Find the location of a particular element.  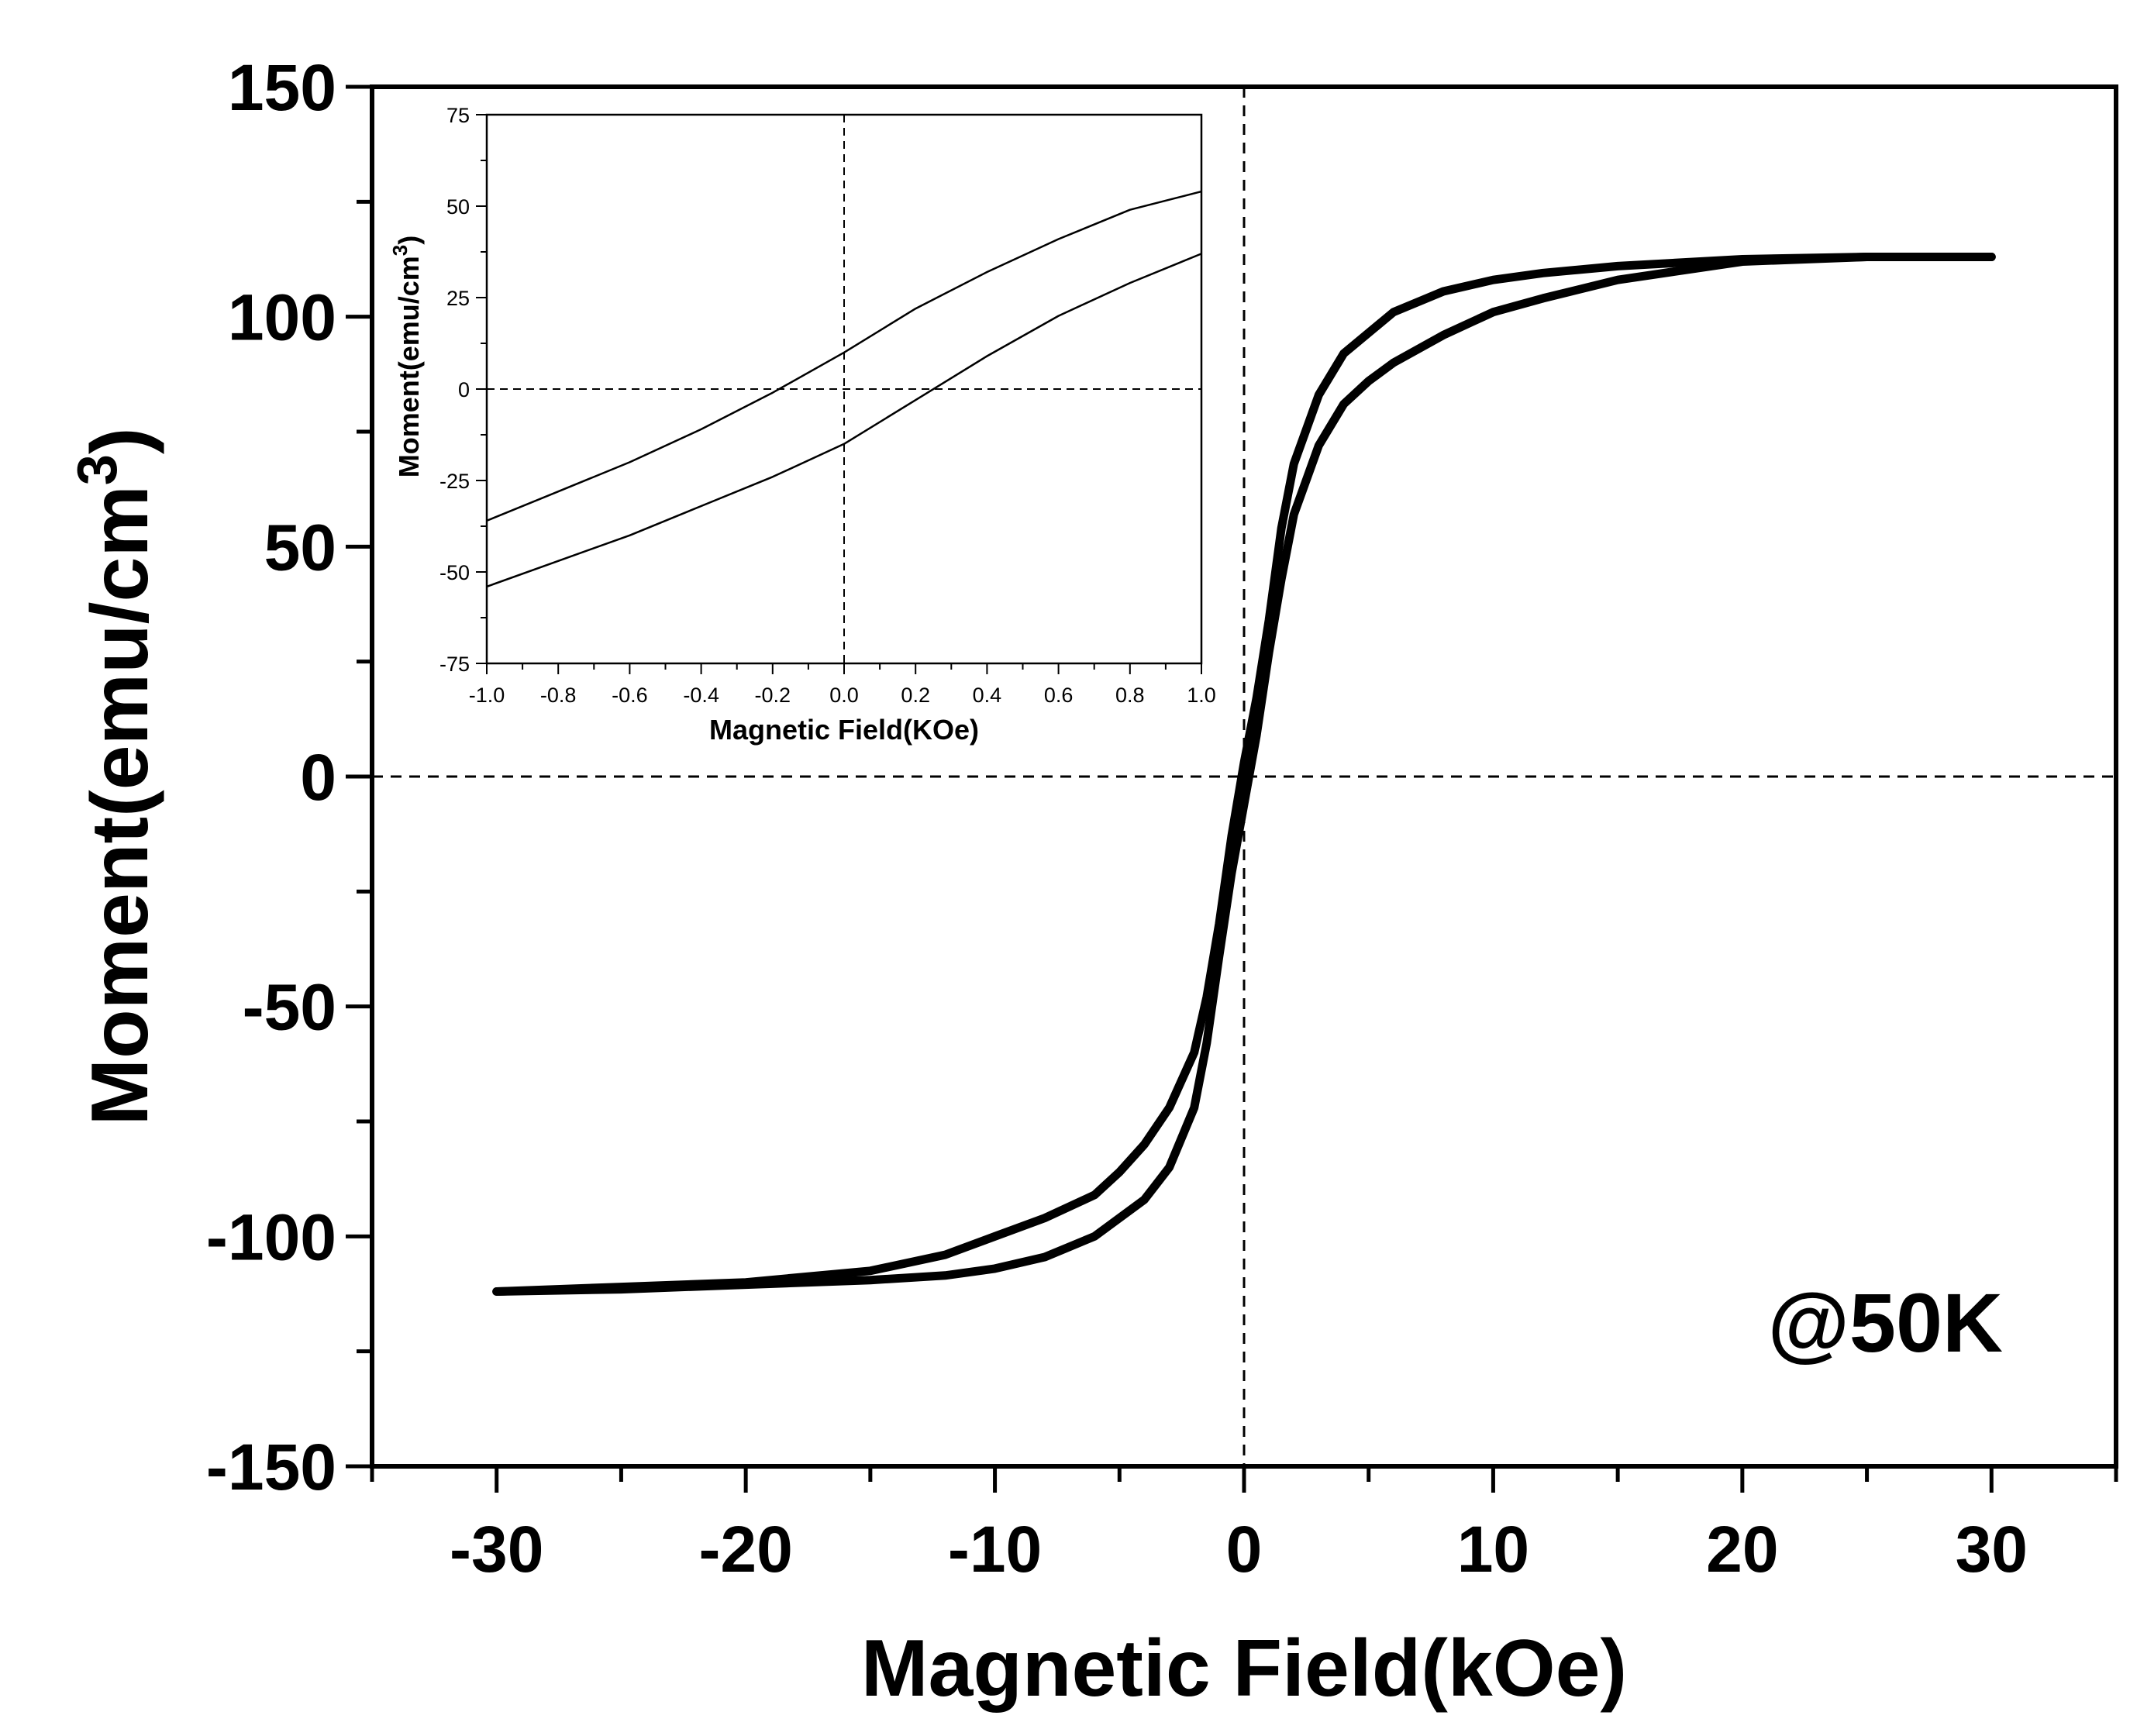

inset-x-tick-label: 1.0 is located at coordinates (1201, 695).